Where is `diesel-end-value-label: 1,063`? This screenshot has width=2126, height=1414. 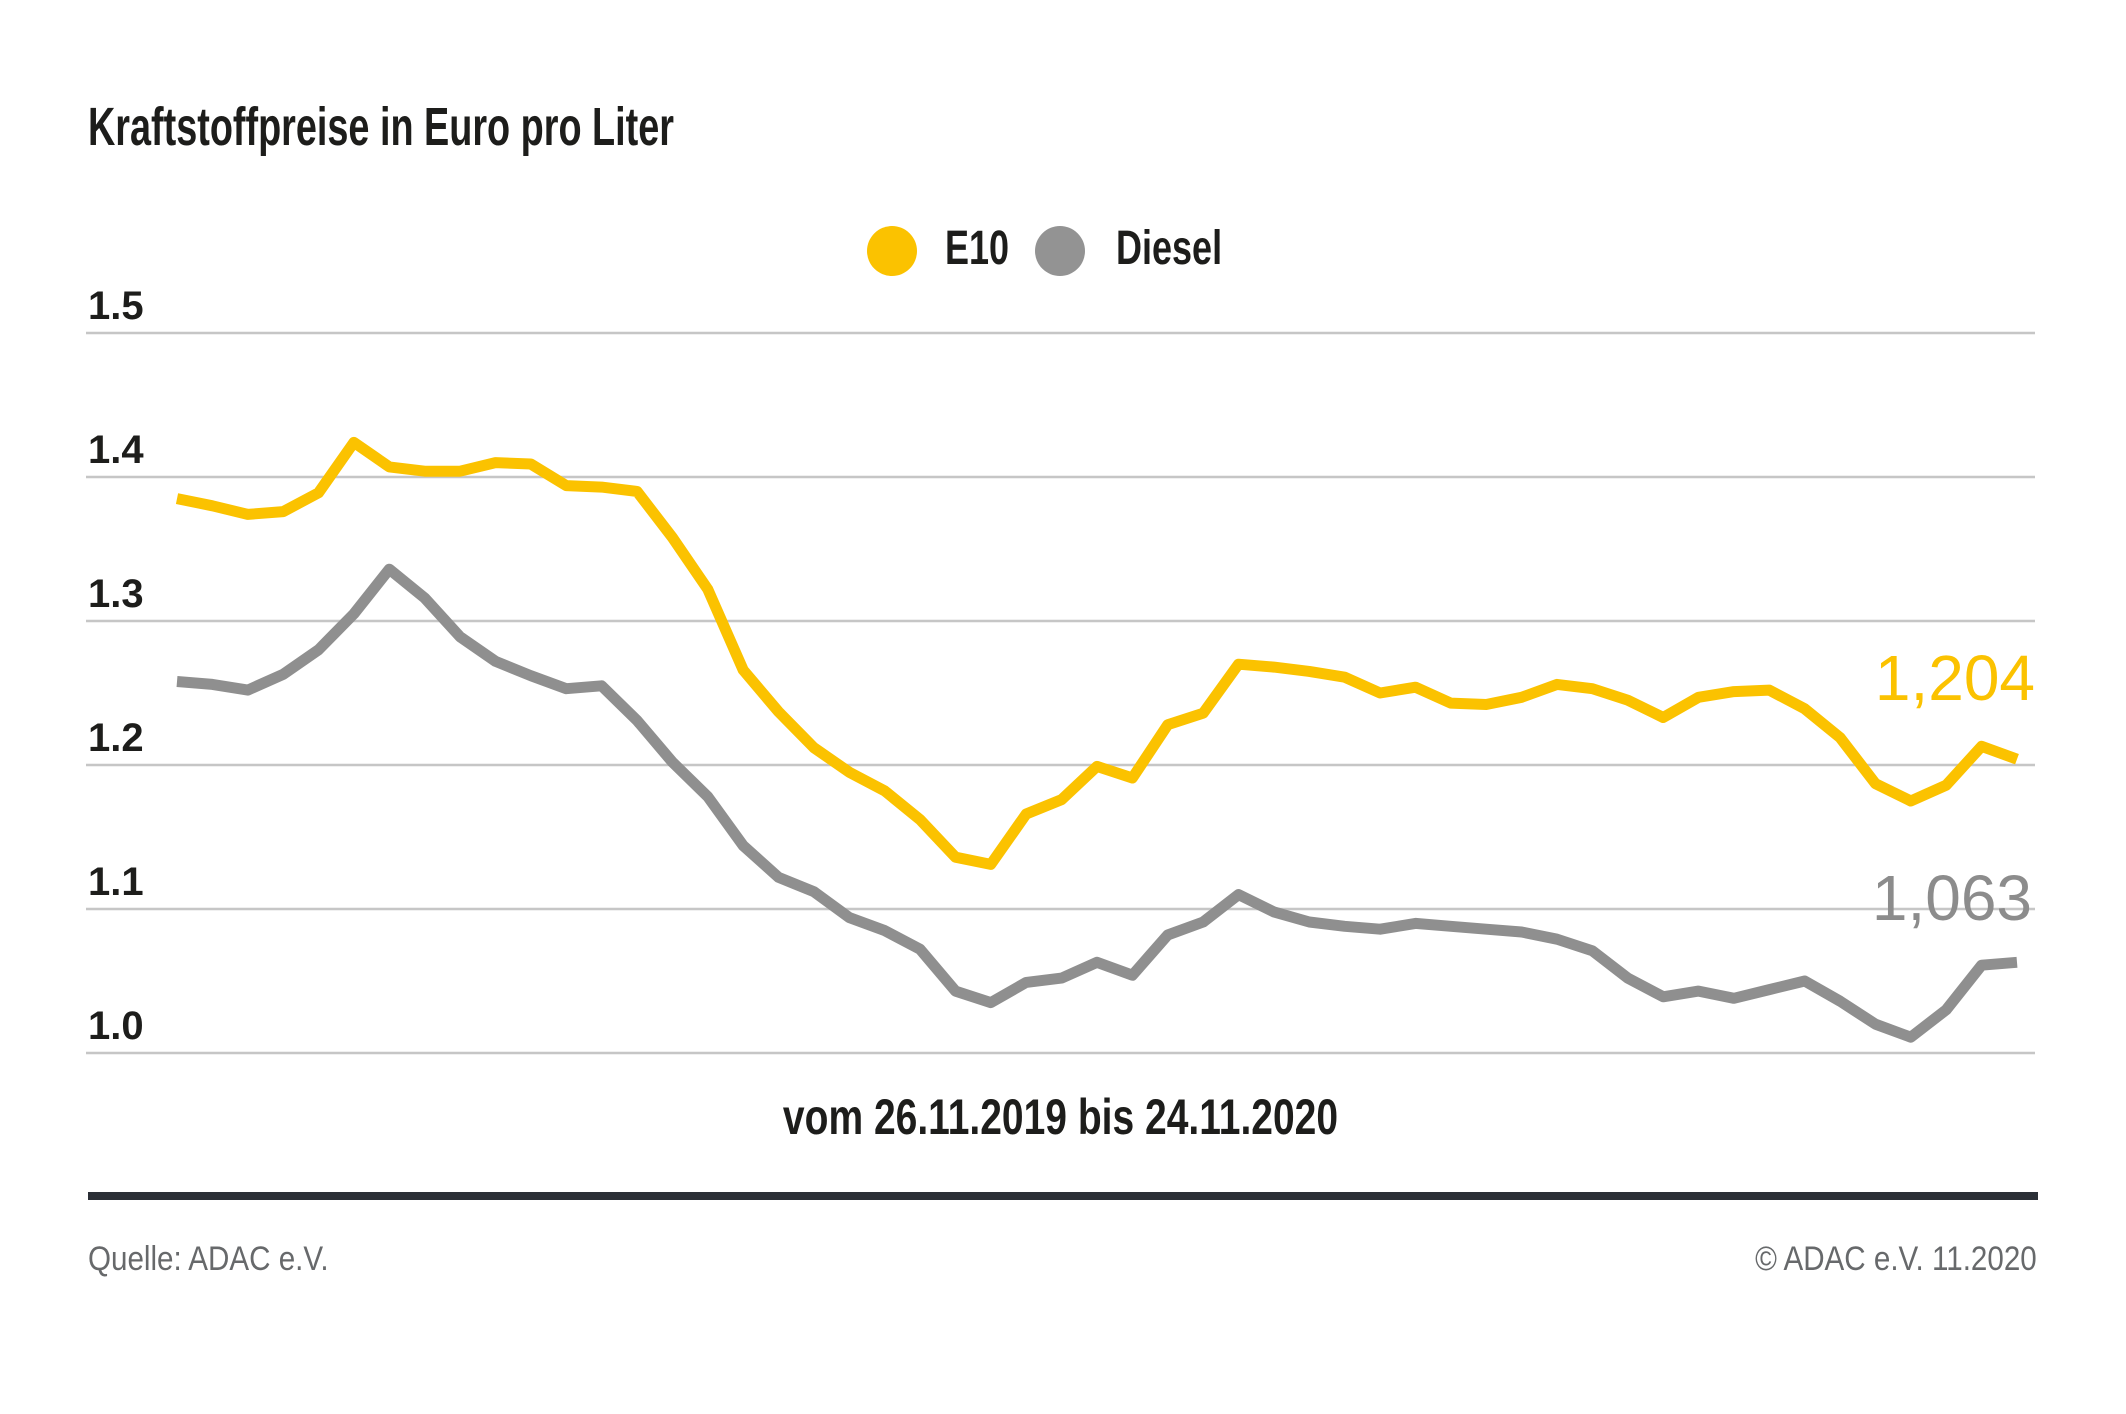 diesel-end-value-label: 1,063 is located at coordinates (1951, 898).